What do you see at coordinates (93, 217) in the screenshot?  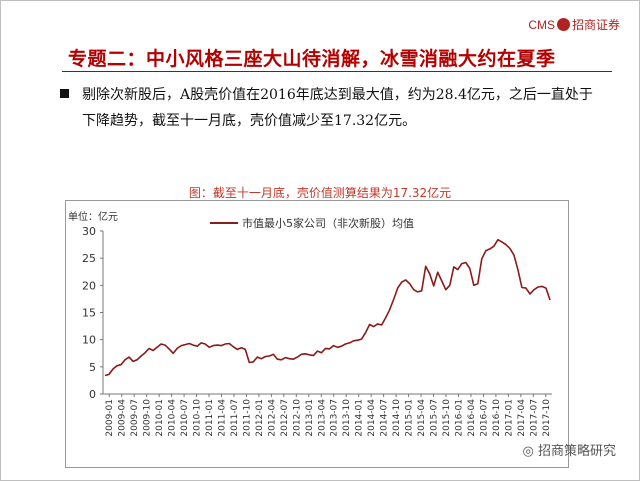 I see `unit-label: 单位：亿元` at bounding box center [93, 217].